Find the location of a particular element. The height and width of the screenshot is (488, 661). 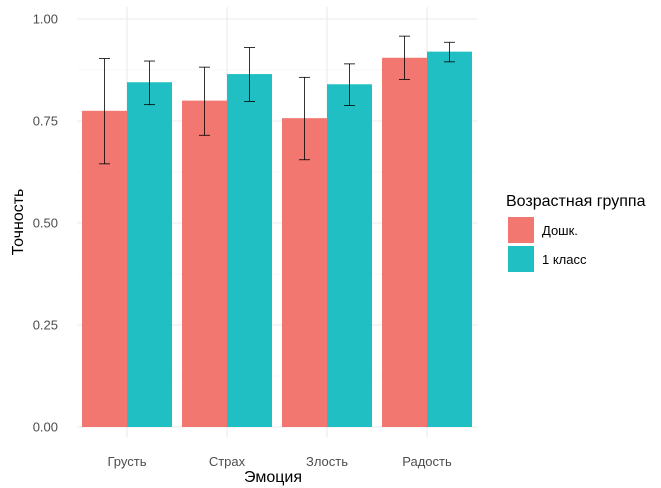

x-axis-ticks: Грусть Страх Злость Радость is located at coordinates (280, 461).